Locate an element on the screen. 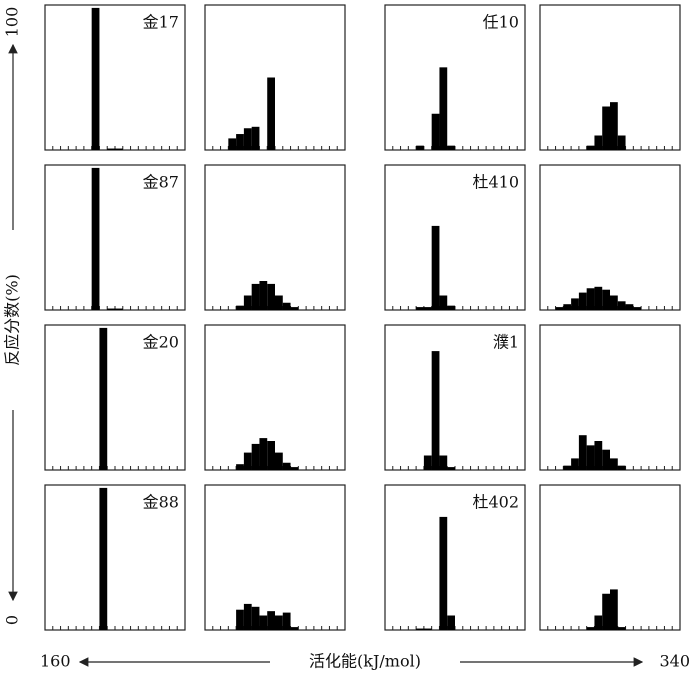 The width and height of the screenshot is (700, 677). y-max-label: 100 is located at coordinates (12, 22).